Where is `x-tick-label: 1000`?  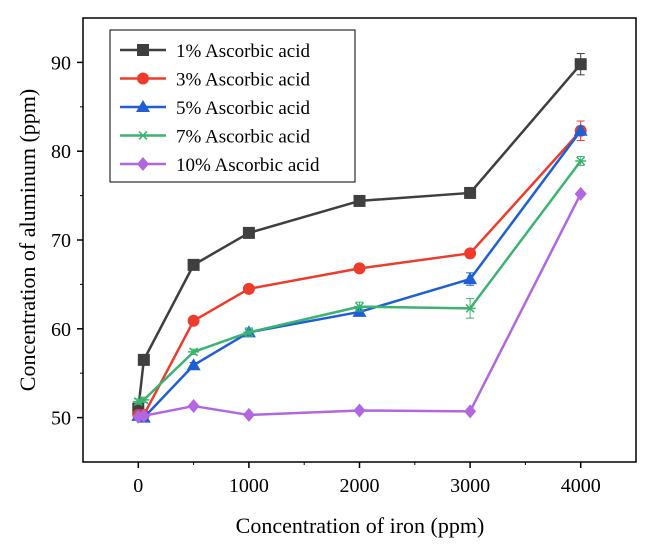
x-tick-label: 1000 is located at coordinates (249, 486).